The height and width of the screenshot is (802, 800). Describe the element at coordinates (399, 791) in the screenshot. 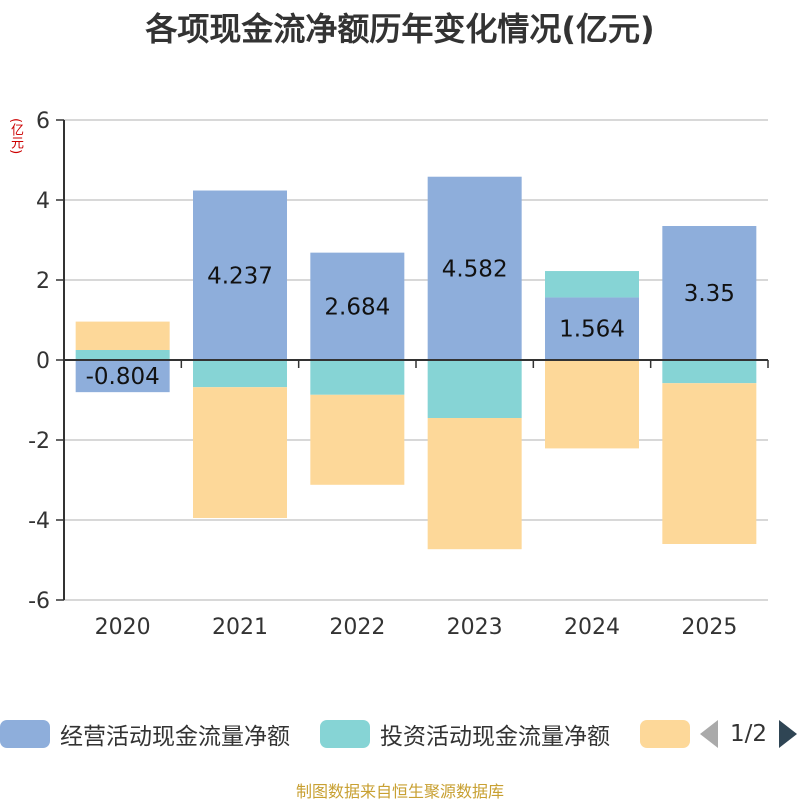

I see `source-note: 制图数据来自恒生聚源数据库` at that location.